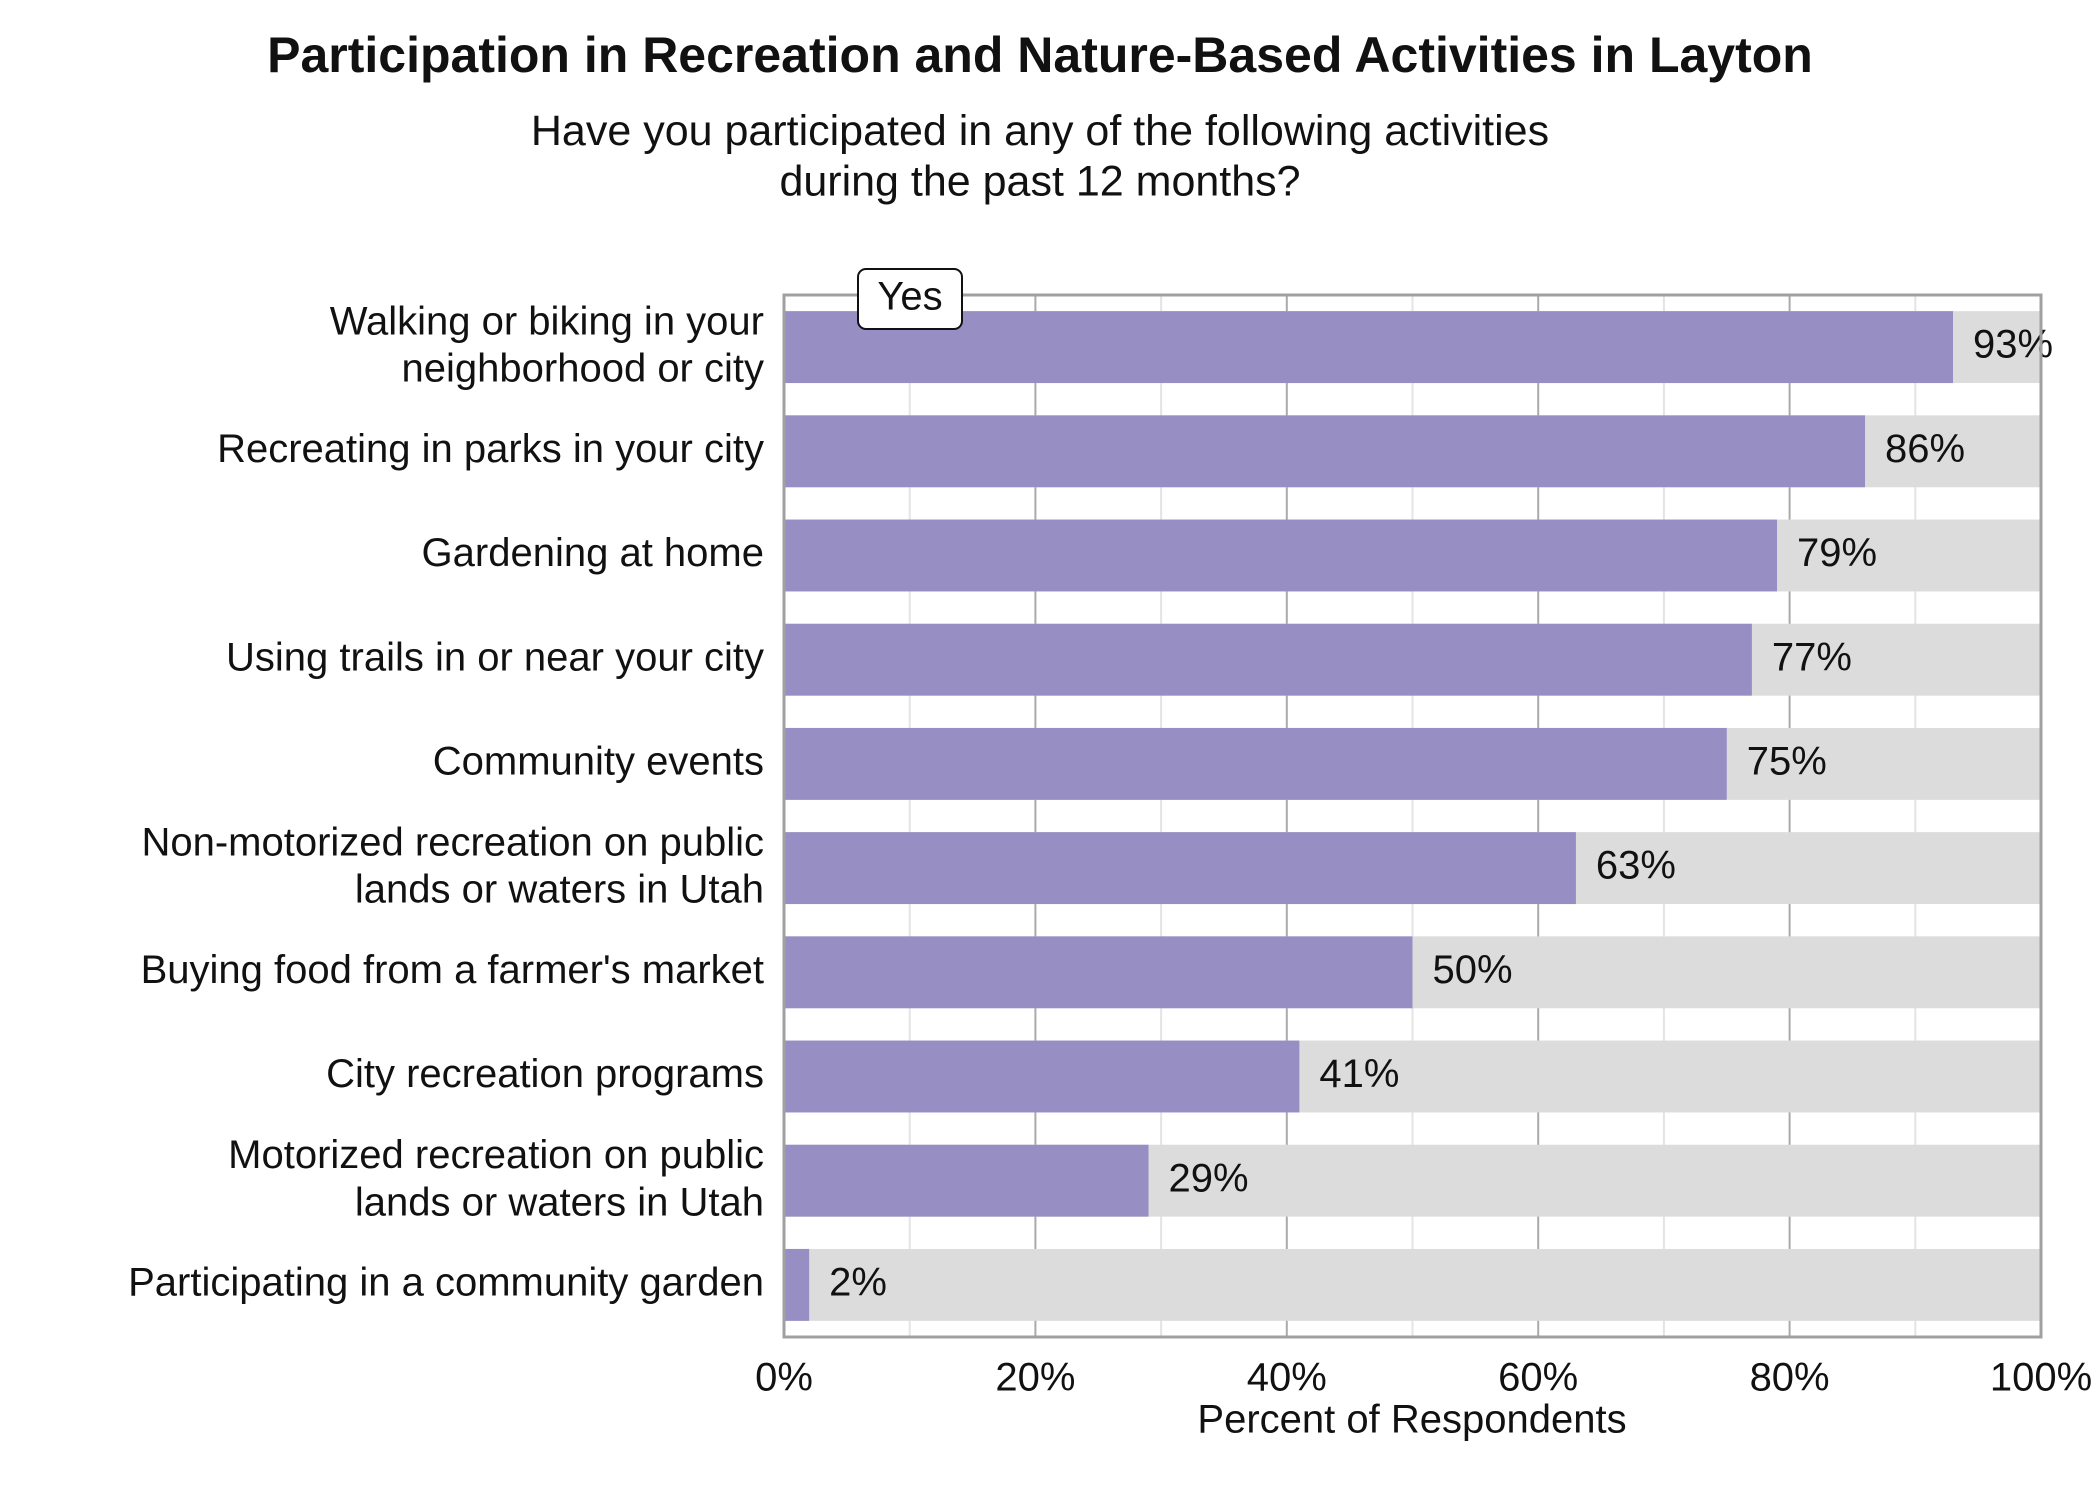 This screenshot has height=1499, width=2100. What do you see at coordinates (452, 970) in the screenshot?
I see `y-tick-label: Buying food from a farmer's market` at bounding box center [452, 970].